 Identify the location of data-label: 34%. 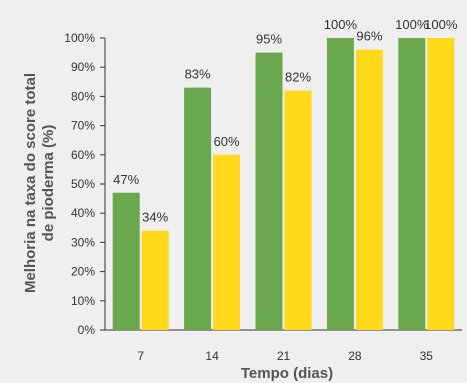
(155, 217).